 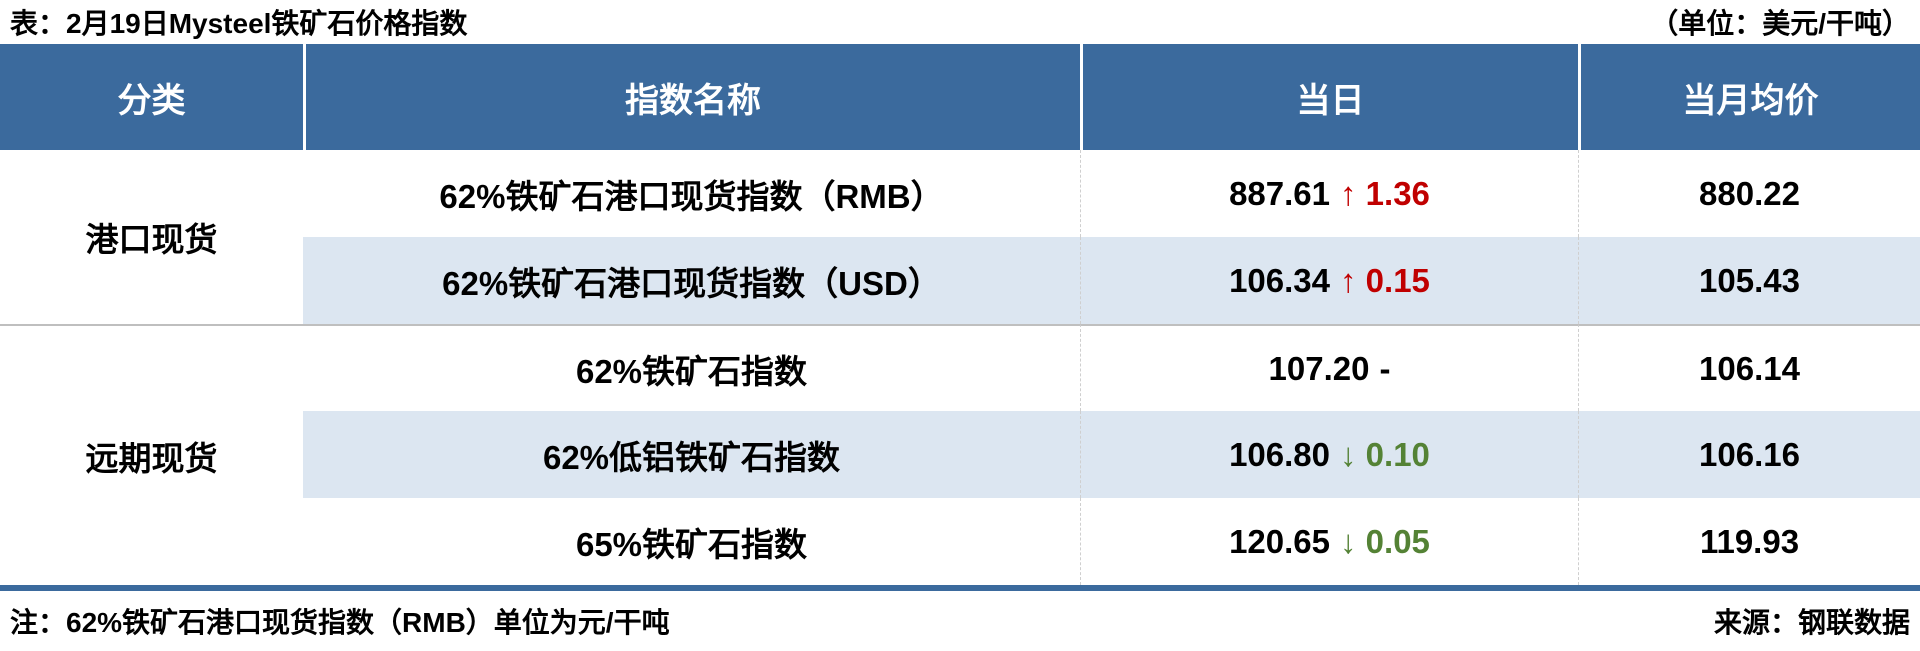 What do you see at coordinates (691, 367) in the screenshot?
I see `index-name-cell: 62%铁矿石指数` at bounding box center [691, 367].